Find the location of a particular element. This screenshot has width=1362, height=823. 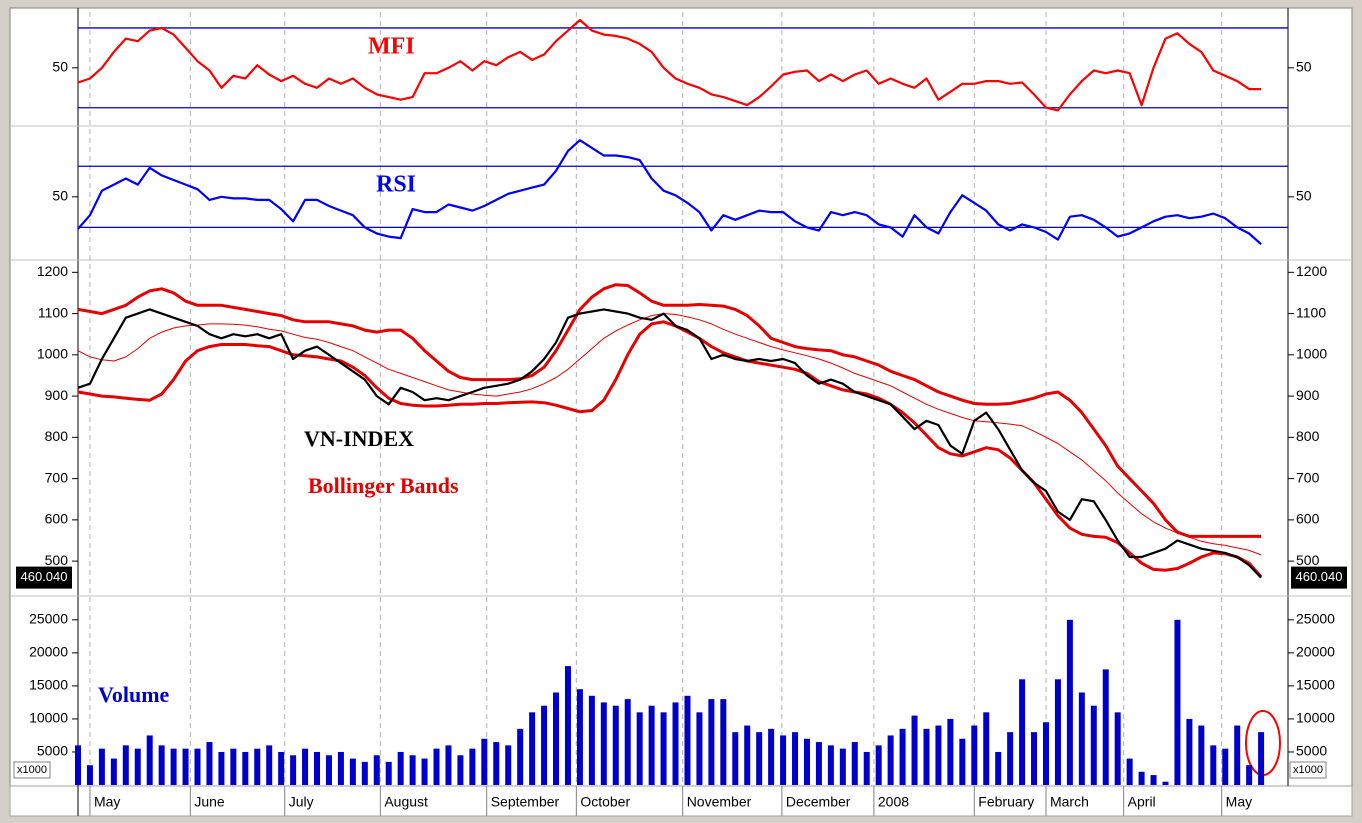

y-tick-label: 25000 is located at coordinates (48, 619).